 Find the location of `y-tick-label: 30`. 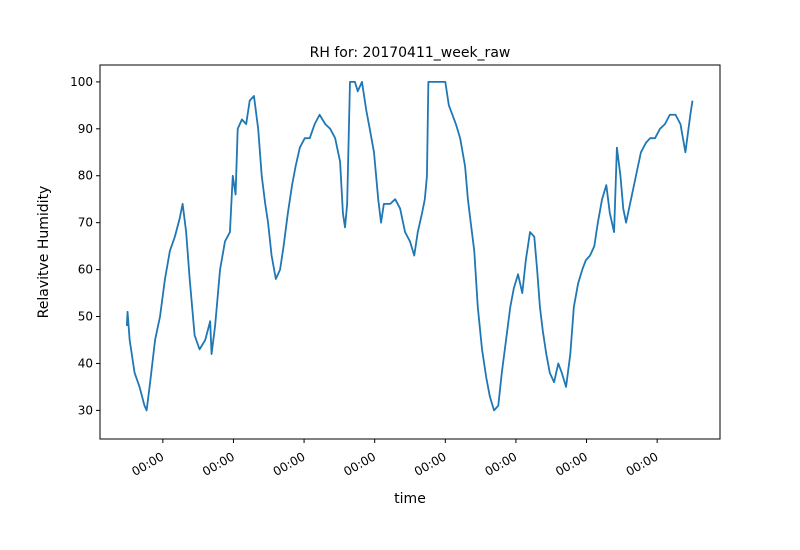

y-tick-label: 30 is located at coordinates (85, 410).